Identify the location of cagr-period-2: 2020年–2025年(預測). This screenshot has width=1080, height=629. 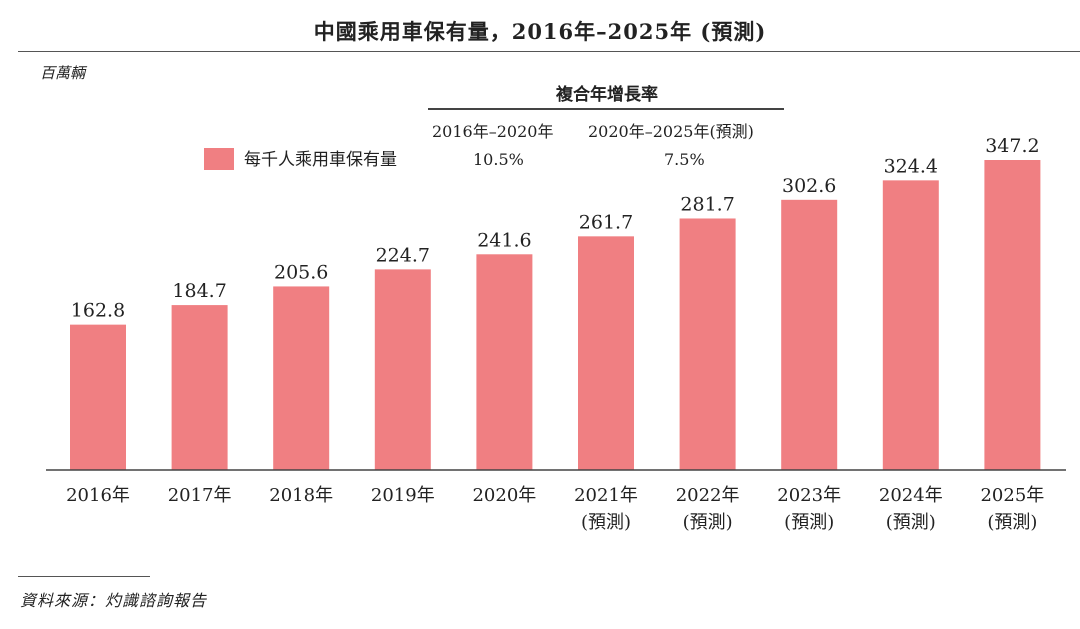
(671, 131).